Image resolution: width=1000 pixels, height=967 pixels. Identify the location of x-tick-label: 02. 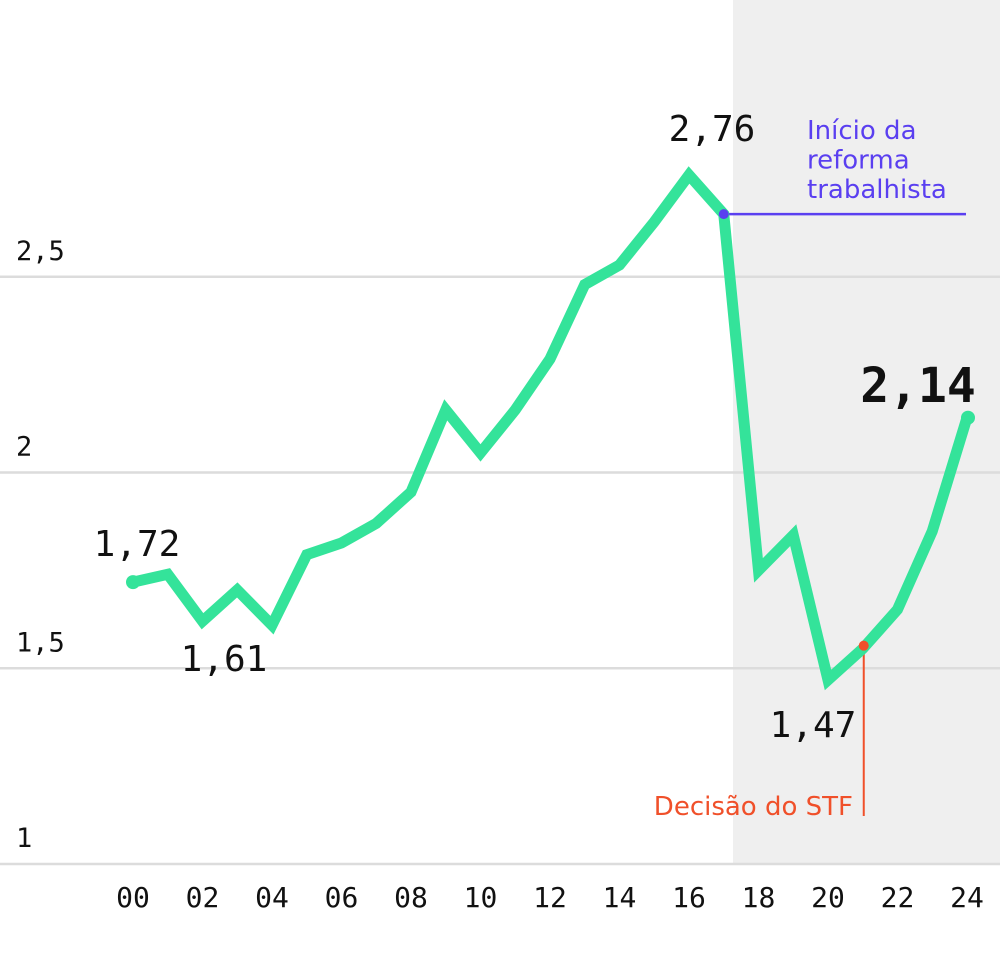
(203, 897).